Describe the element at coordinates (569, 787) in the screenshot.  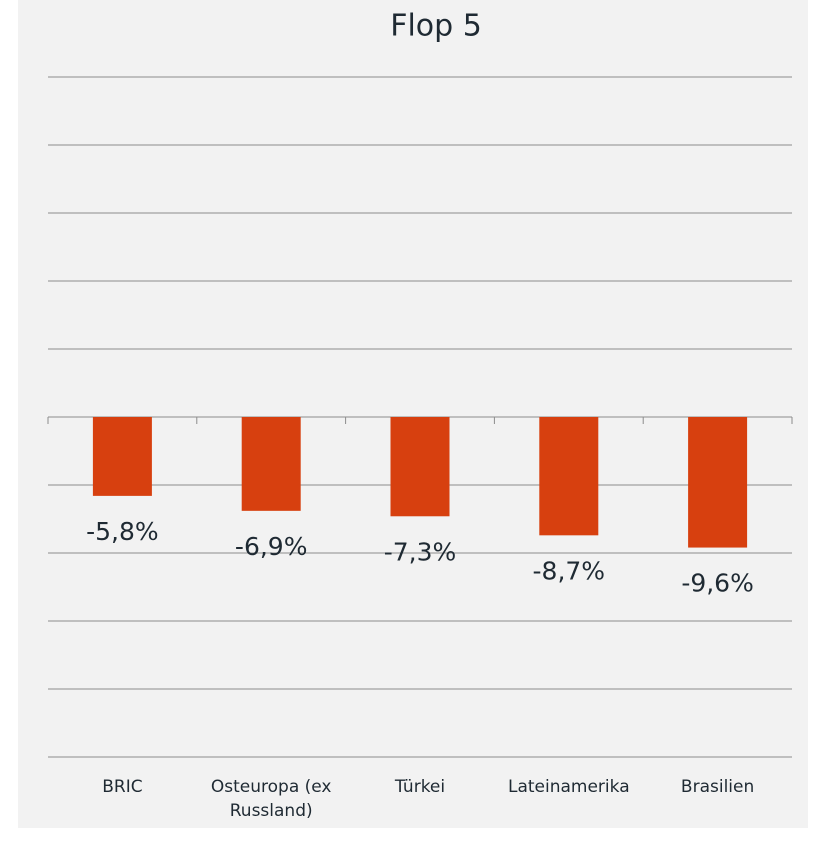
I see `x-tick-label: Lateinamerika` at that location.